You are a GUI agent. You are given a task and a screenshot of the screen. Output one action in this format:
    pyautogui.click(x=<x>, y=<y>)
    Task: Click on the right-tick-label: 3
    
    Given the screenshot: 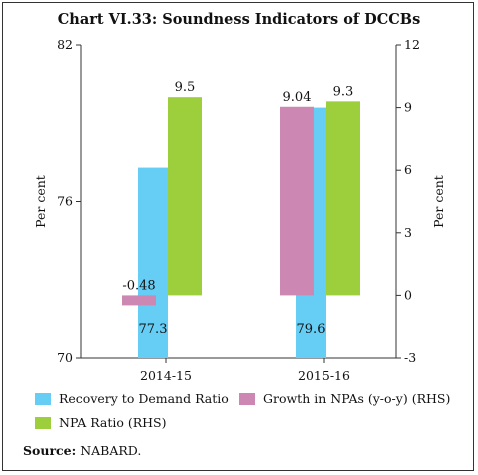 What is the action you would take?
    pyautogui.click(x=408, y=232)
    